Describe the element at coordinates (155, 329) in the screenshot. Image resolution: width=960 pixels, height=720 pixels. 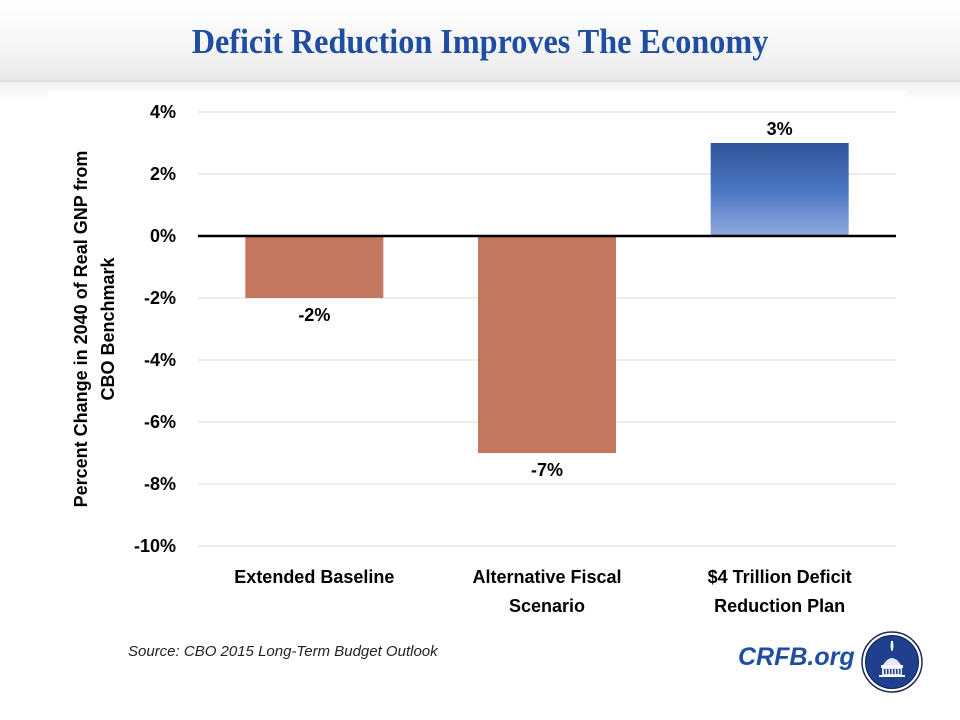
I see `y-axis-ticks: 4% 2% 0% -2% -4% -6% -8% -10%` at that location.